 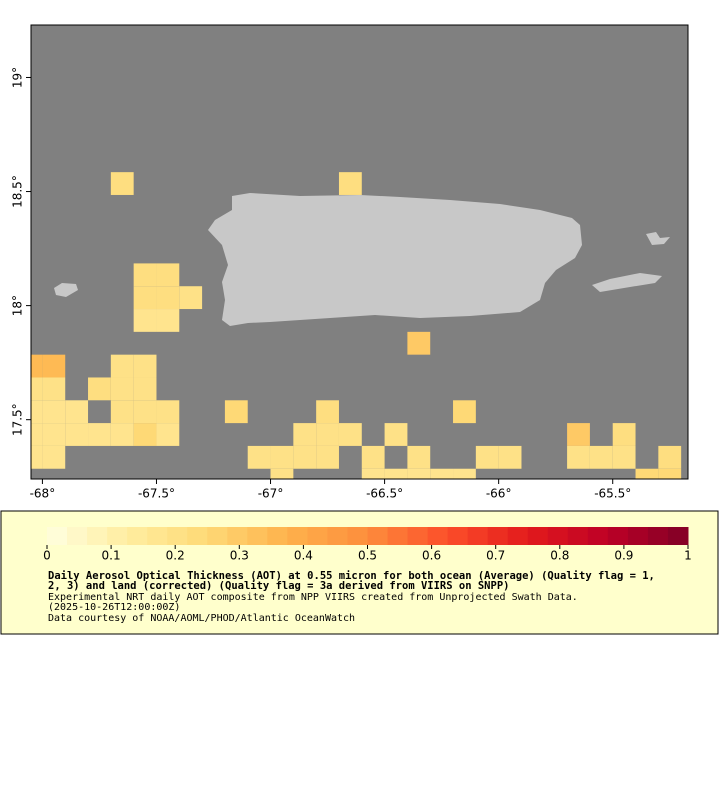 I want to click on land, so click(x=362, y=259).